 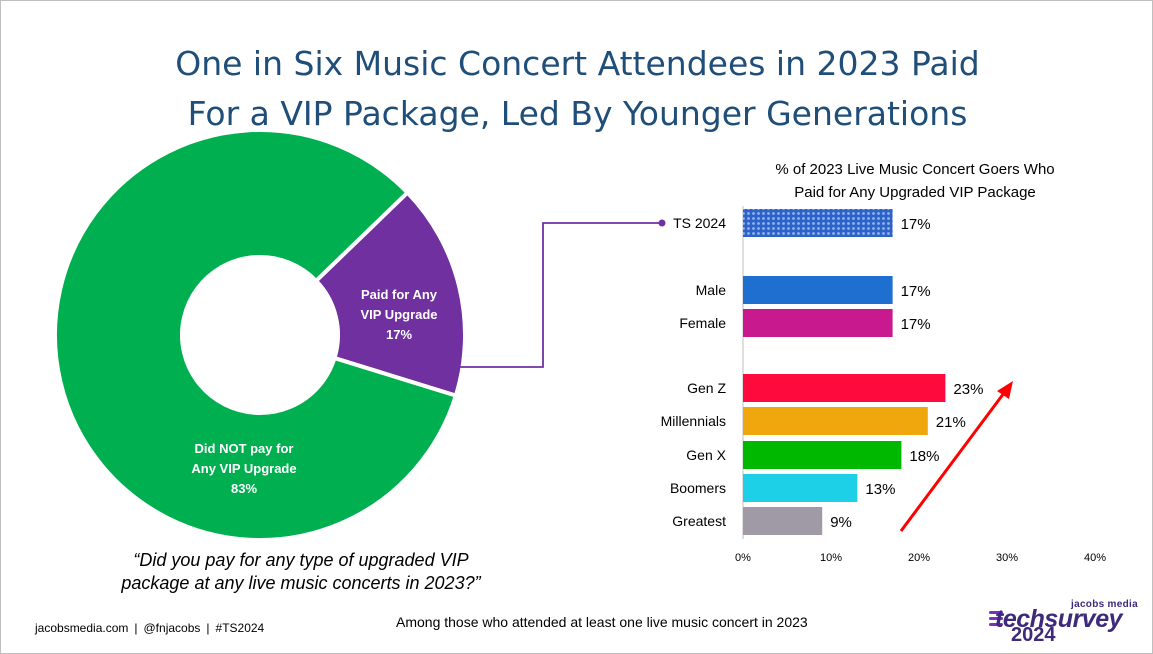 I want to click on connector-line, so click(x=562, y=293).